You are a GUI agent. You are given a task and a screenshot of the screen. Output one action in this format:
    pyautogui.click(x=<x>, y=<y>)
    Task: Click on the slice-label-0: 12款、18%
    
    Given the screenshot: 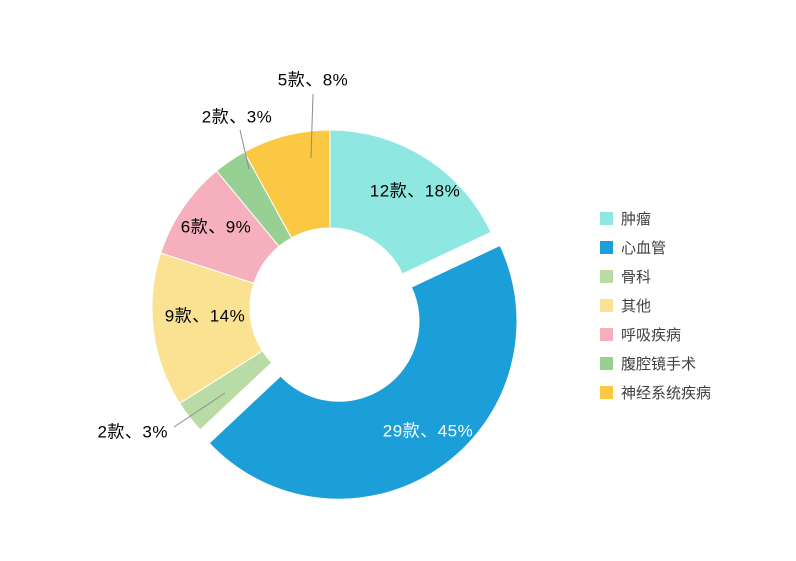 What is the action you would take?
    pyautogui.click(x=415, y=191)
    